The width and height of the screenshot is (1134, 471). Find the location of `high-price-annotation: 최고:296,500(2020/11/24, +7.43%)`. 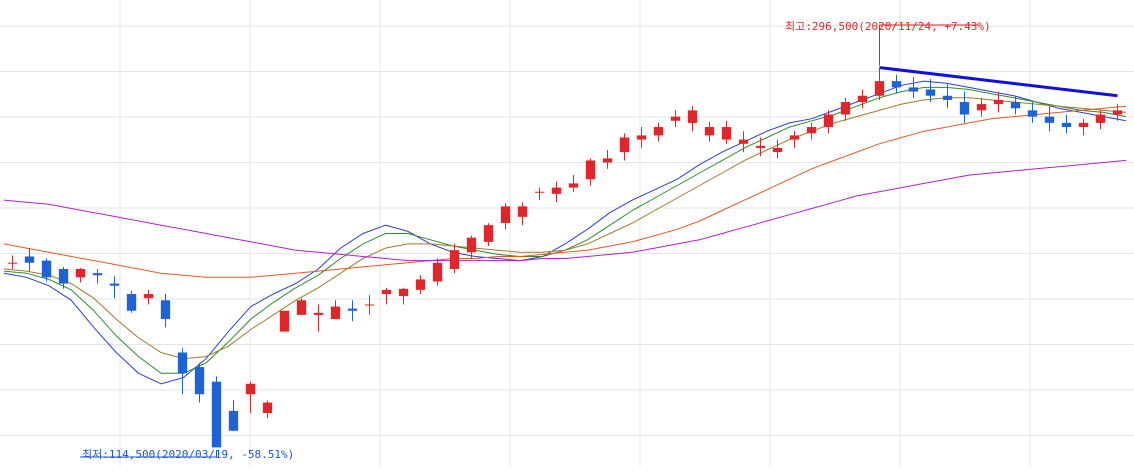

high-price-annotation: 최고:296,500(2020/11/24, +7.43%) is located at coordinates (888, 26).